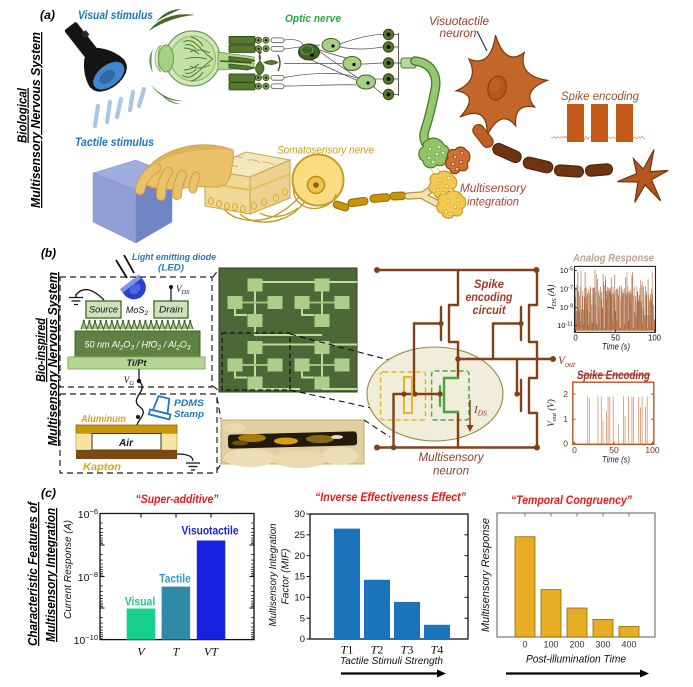 This screenshot has height=687, width=693. Describe the element at coordinates (174, 257) in the screenshot. I see `svg-text: Light emitting diode` at that location.